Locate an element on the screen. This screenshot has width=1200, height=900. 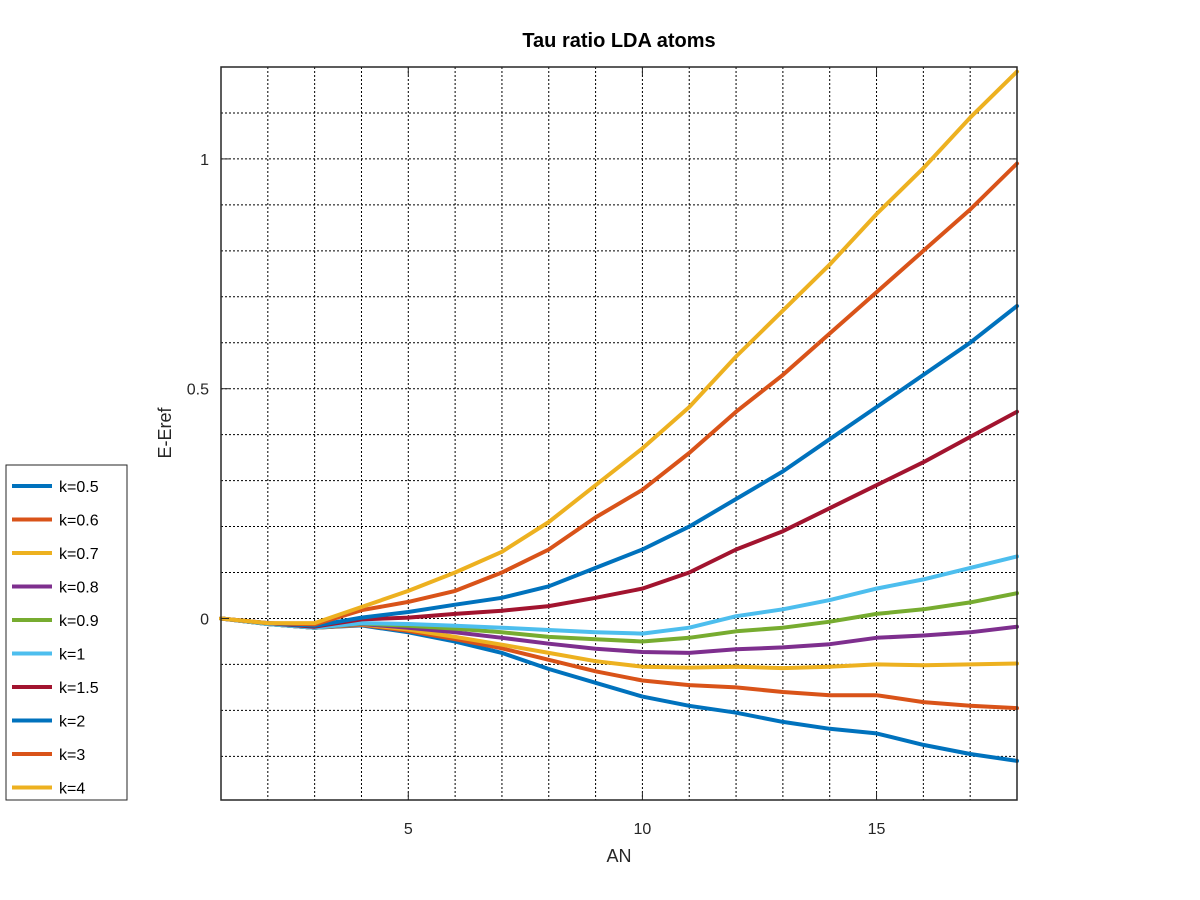
y-tick-label: 0 is located at coordinates (204, 619).